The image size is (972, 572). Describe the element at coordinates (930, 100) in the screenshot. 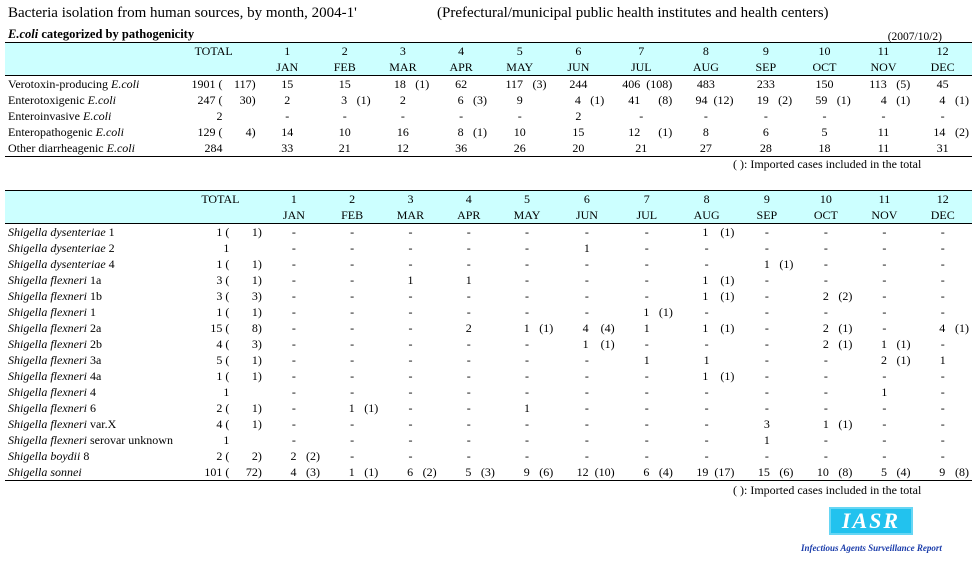

I see `month-value-cell: 4` at that location.